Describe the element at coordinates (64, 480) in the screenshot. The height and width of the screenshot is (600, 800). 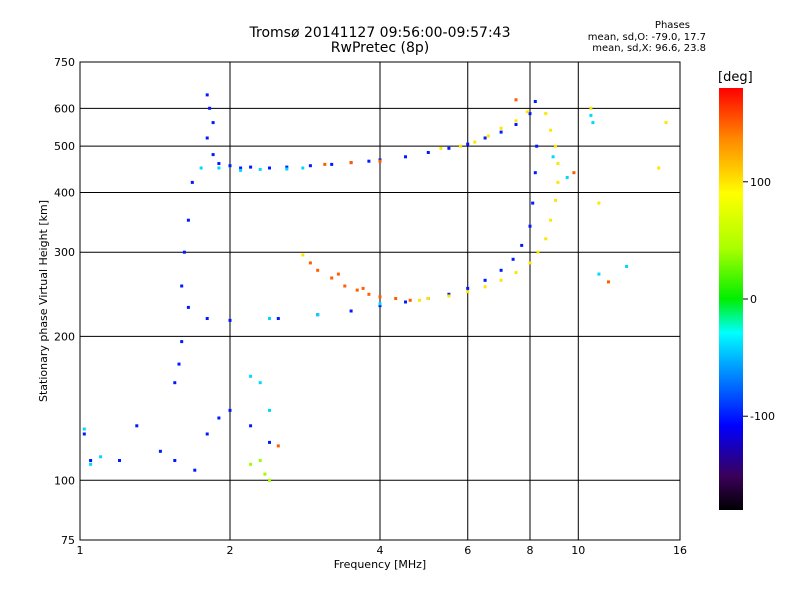
I see `y-tick-label: 100` at that location.